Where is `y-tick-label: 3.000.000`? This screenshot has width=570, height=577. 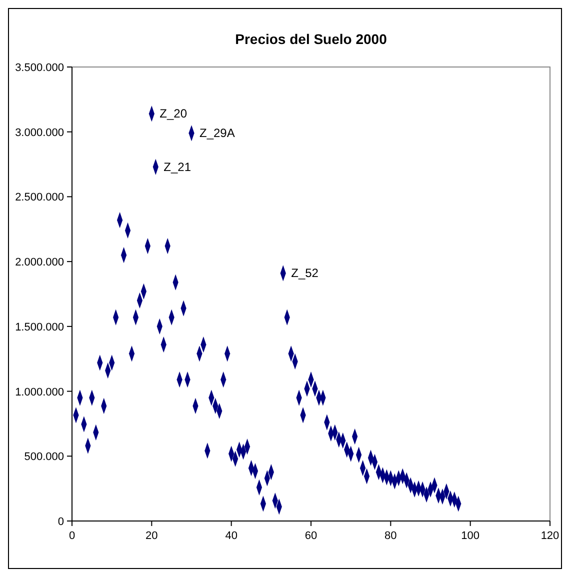
y-tick-label: 3.000.000 is located at coordinates (39, 132).